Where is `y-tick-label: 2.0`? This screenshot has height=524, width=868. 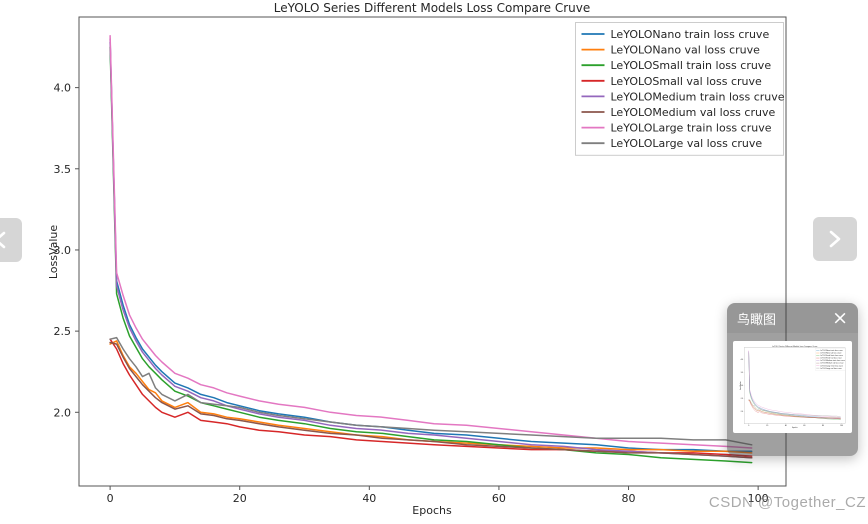 y-tick-label: 2.0 is located at coordinates (63, 412).